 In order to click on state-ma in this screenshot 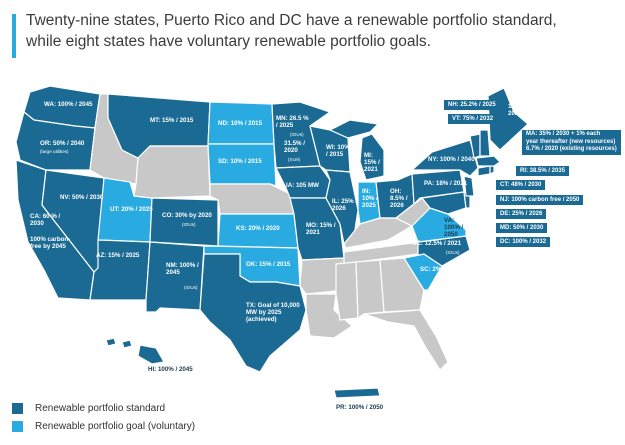, I will do `click(488, 161)`.